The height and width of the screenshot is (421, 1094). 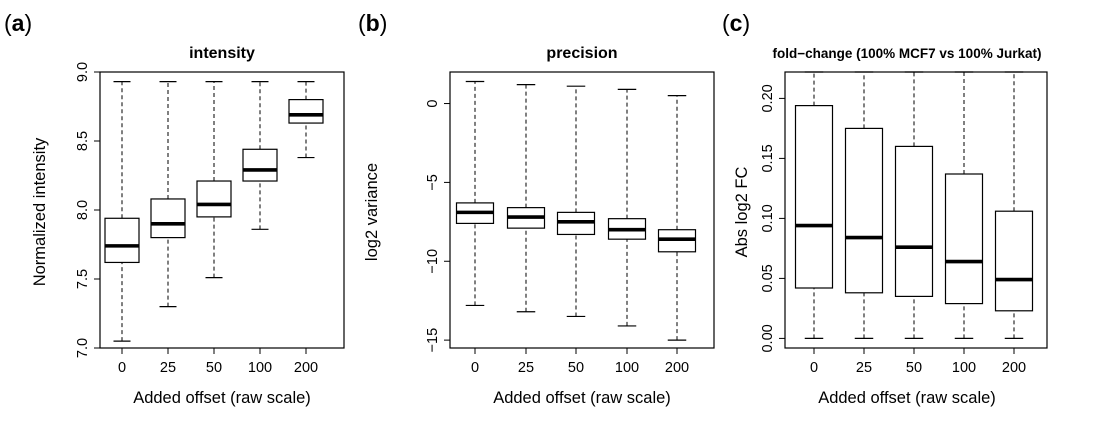 What do you see at coordinates (18, 23) in the screenshot?
I see `panel-letter-a: (a)` at bounding box center [18, 23].